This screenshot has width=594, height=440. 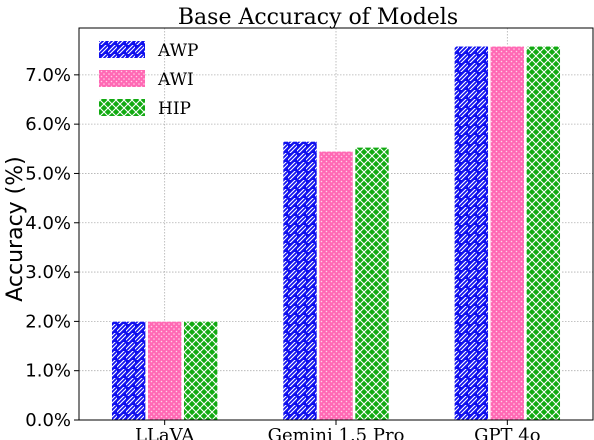 What do you see at coordinates (48, 321) in the screenshot?
I see `y-tick-label: 2.0%` at bounding box center [48, 321].